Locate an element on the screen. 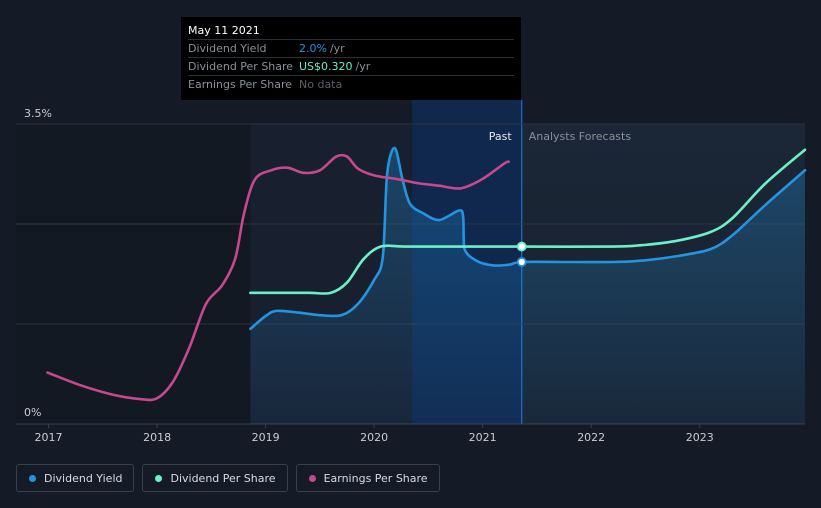 The width and height of the screenshot is (821, 508). legend-label: Dividend Yield is located at coordinates (83, 478).